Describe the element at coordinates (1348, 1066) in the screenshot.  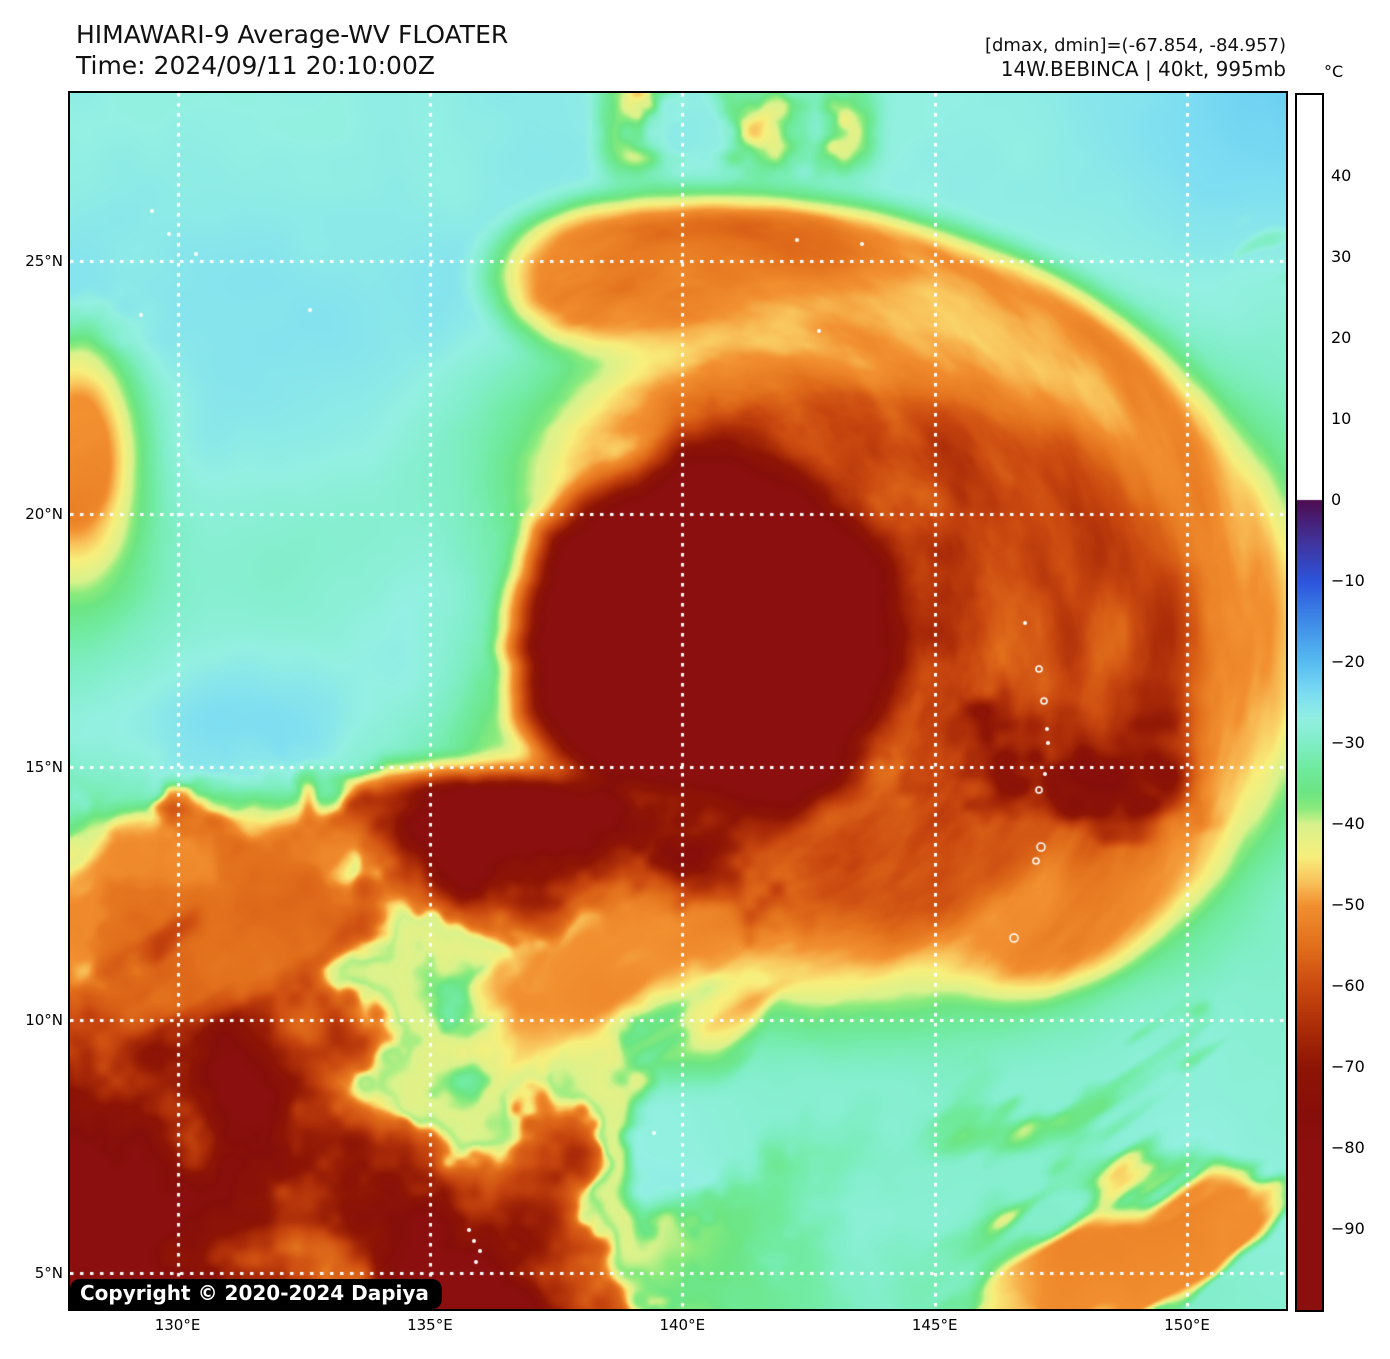
I see `colorbar-tick-label: −70` at that location.